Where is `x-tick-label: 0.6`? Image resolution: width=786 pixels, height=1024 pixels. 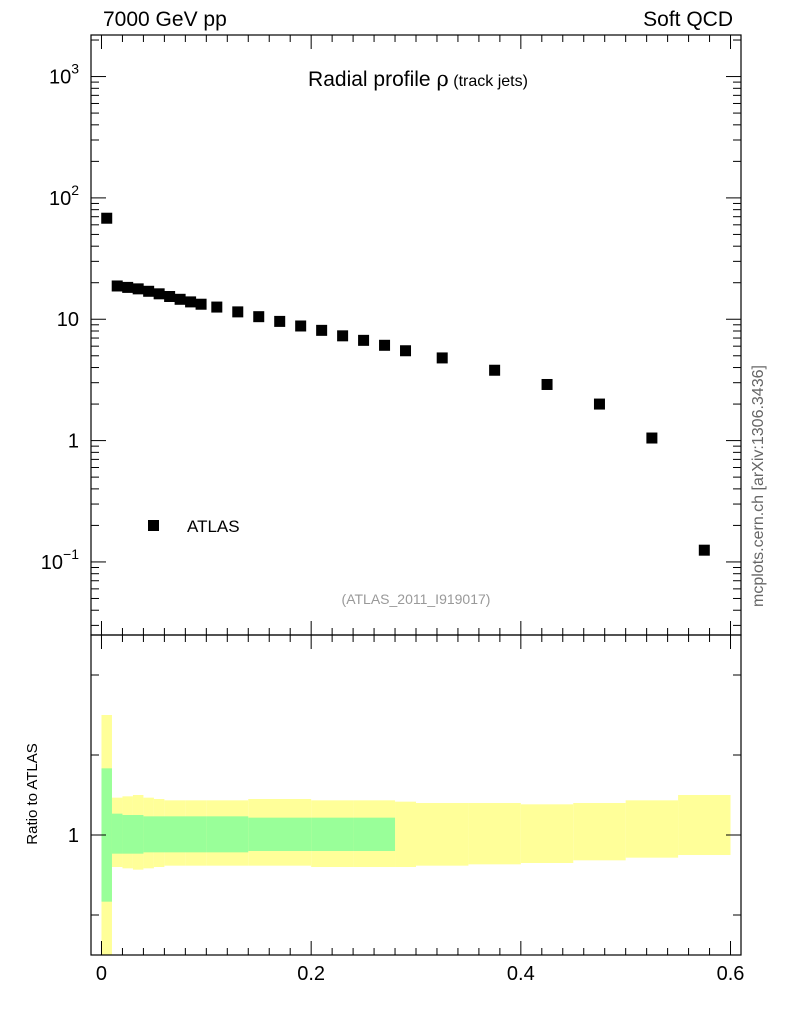
x-tick-label: 0.6 is located at coordinates (731, 974).